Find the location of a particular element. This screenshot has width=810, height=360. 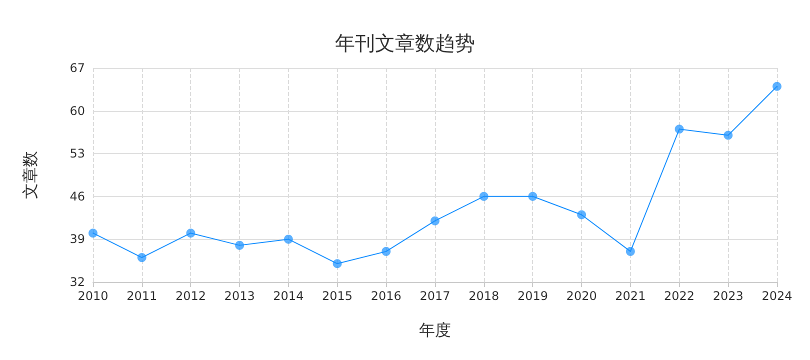

x-tick-label: 2021 is located at coordinates (630, 296).